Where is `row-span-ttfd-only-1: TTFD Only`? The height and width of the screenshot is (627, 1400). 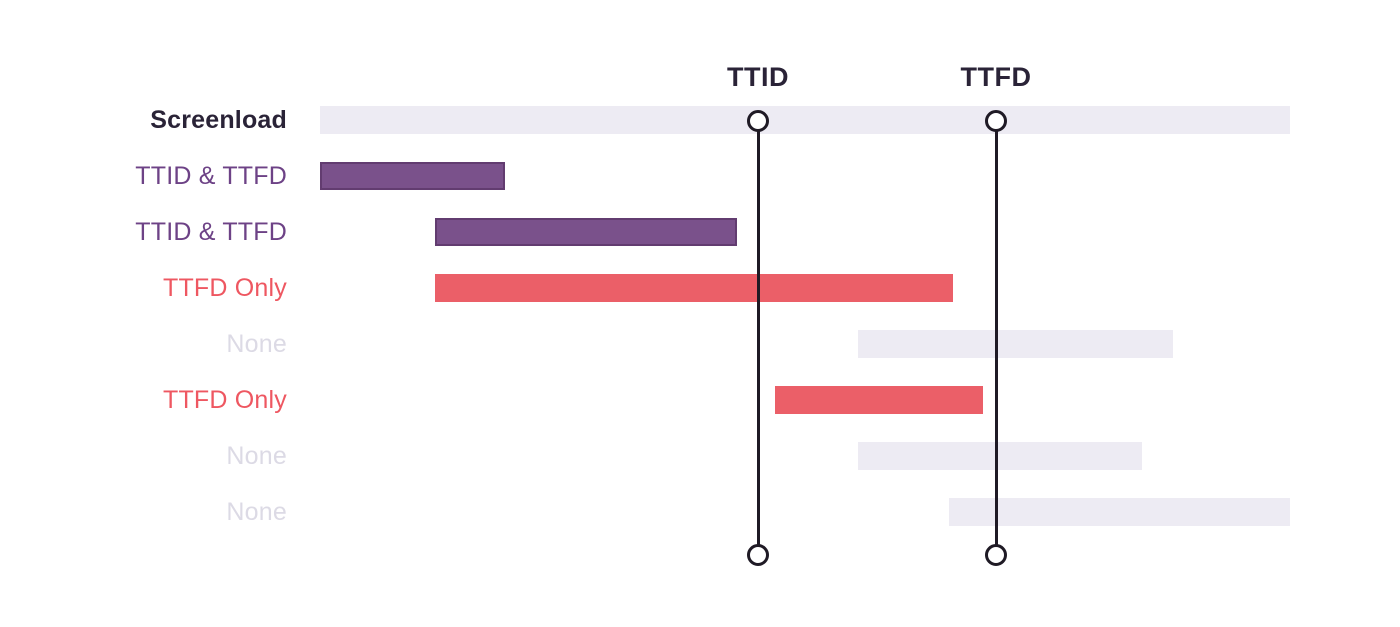 row-span-ttfd-only-1: TTFD Only is located at coordinates (700, 288).